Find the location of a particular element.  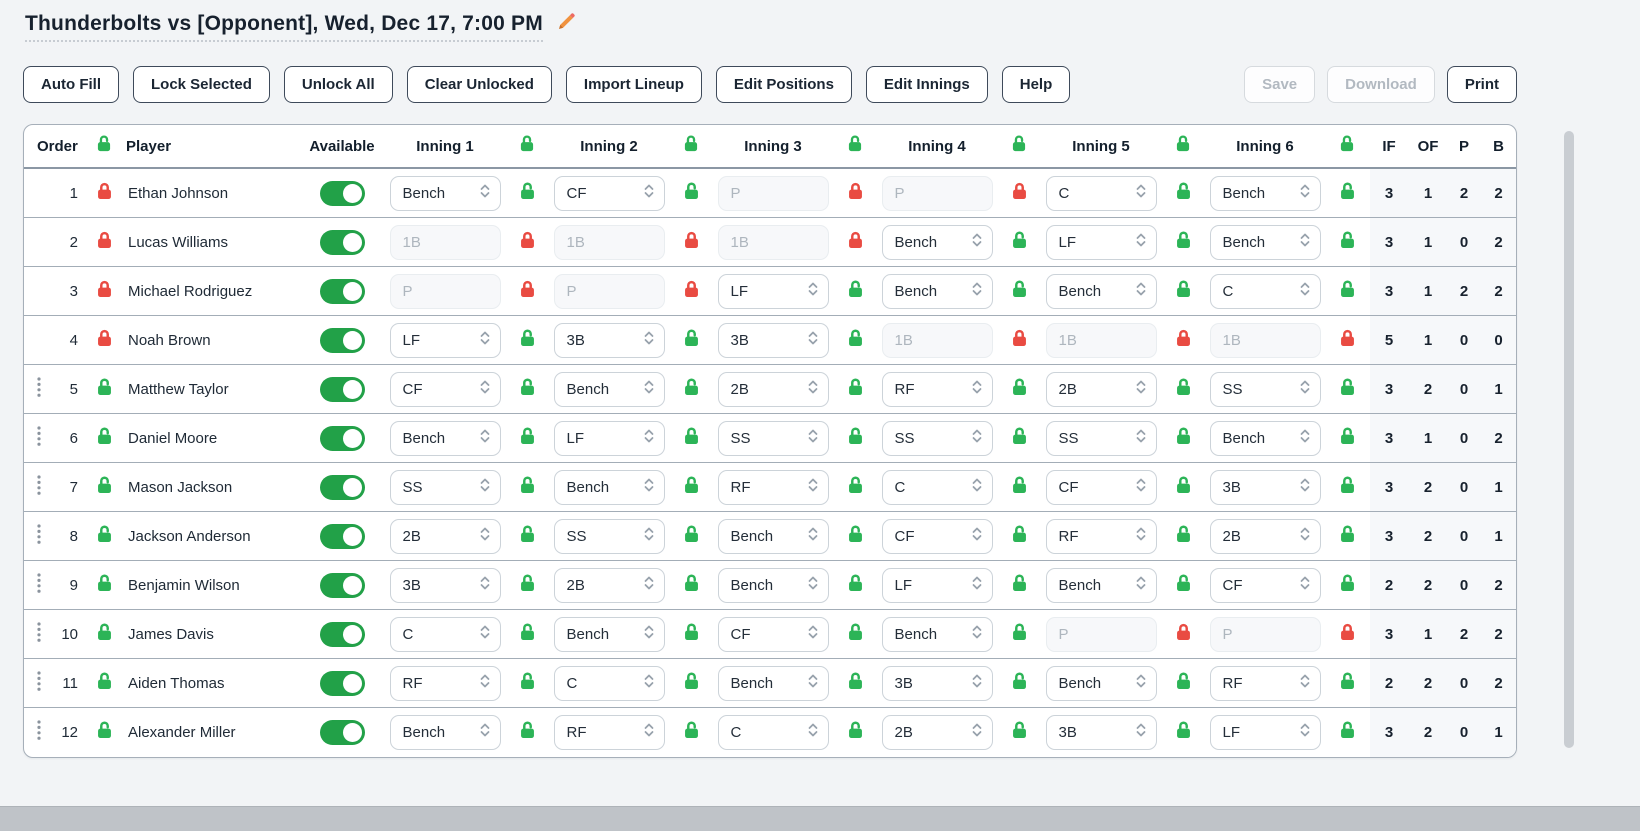

inning-5-position-select: 2B is located at coordinates (1101, 389).